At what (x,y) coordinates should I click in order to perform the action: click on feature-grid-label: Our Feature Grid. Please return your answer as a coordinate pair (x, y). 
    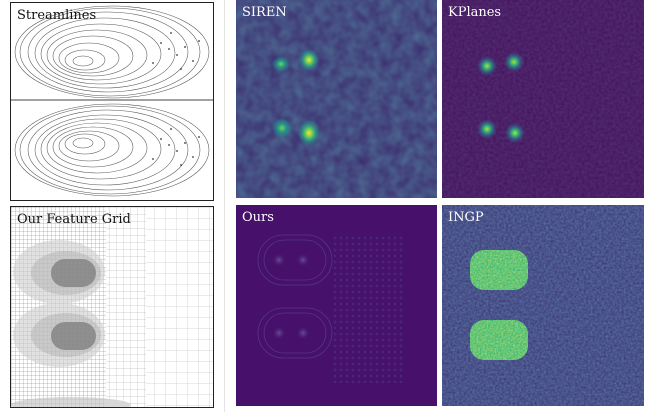
    Looking at the image, I should click on (74, 219).